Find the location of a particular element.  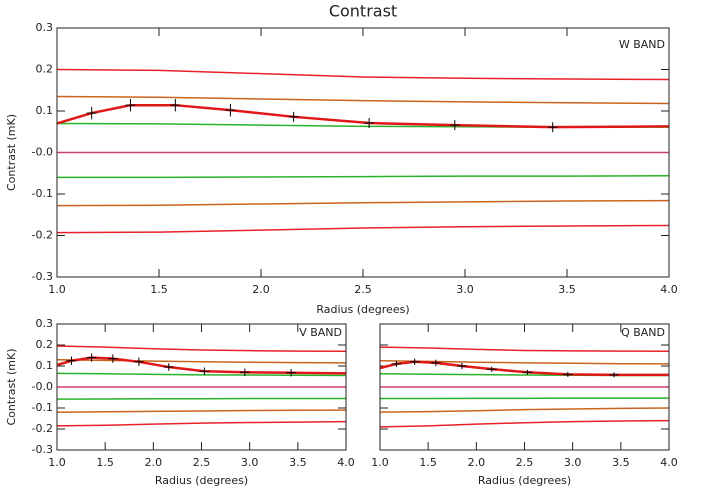

band-label: V BAND is located at coordinates (320, 332).